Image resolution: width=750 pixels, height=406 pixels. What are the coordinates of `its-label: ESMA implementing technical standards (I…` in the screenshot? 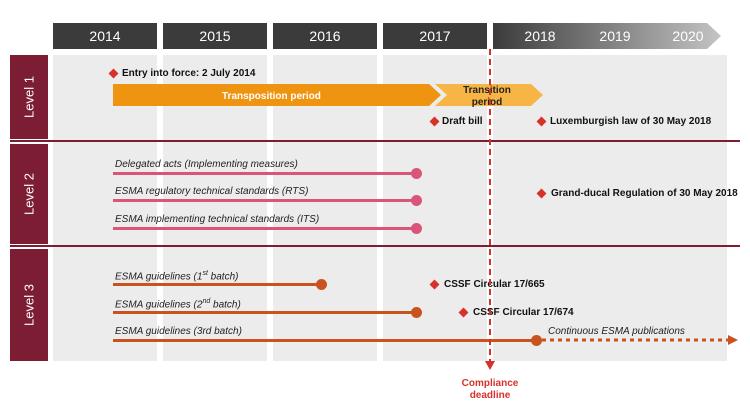 It's located at (217, 219).